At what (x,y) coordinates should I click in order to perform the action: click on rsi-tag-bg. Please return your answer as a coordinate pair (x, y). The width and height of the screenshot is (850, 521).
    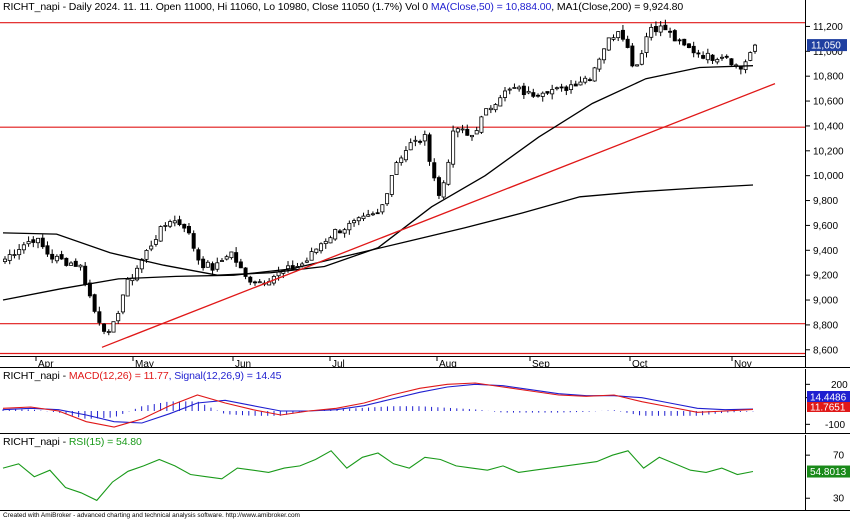
    Looking at the image, I should click on (828, 471).